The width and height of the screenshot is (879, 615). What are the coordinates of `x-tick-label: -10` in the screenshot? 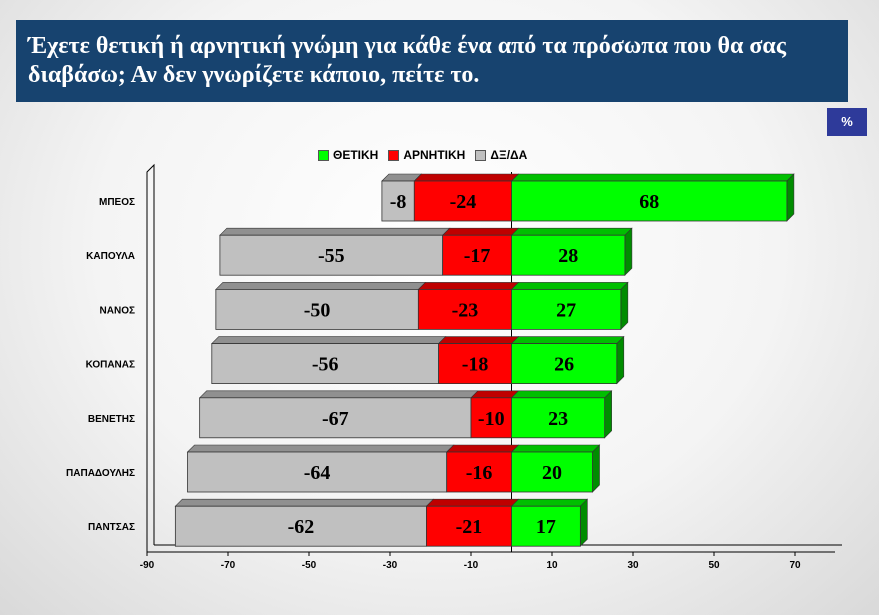 It's located at (471, 565).